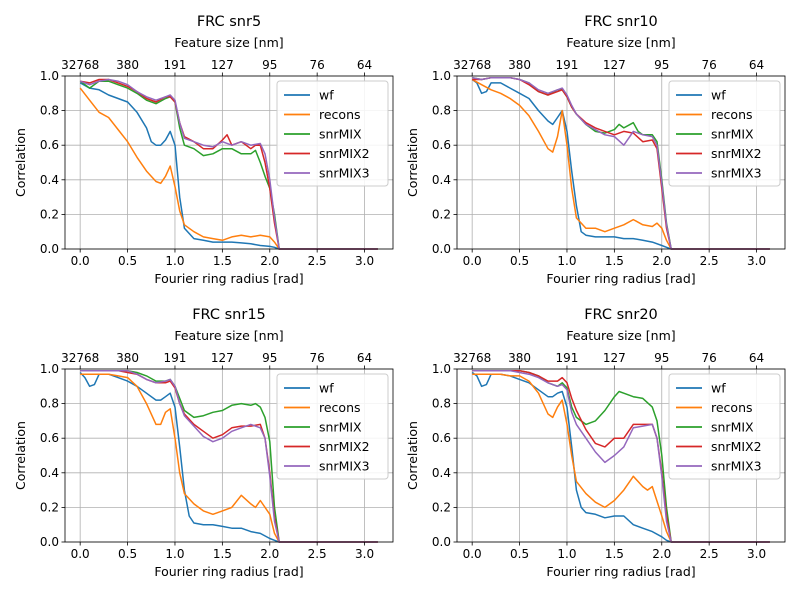 Image resolution: width=800 pixels, height=600 pixels. What do you see at coordinates (344, 466) in the screenshot?
I see `legend-label-snrMIX3: snrMIX3` at bounding box center [344, 466].